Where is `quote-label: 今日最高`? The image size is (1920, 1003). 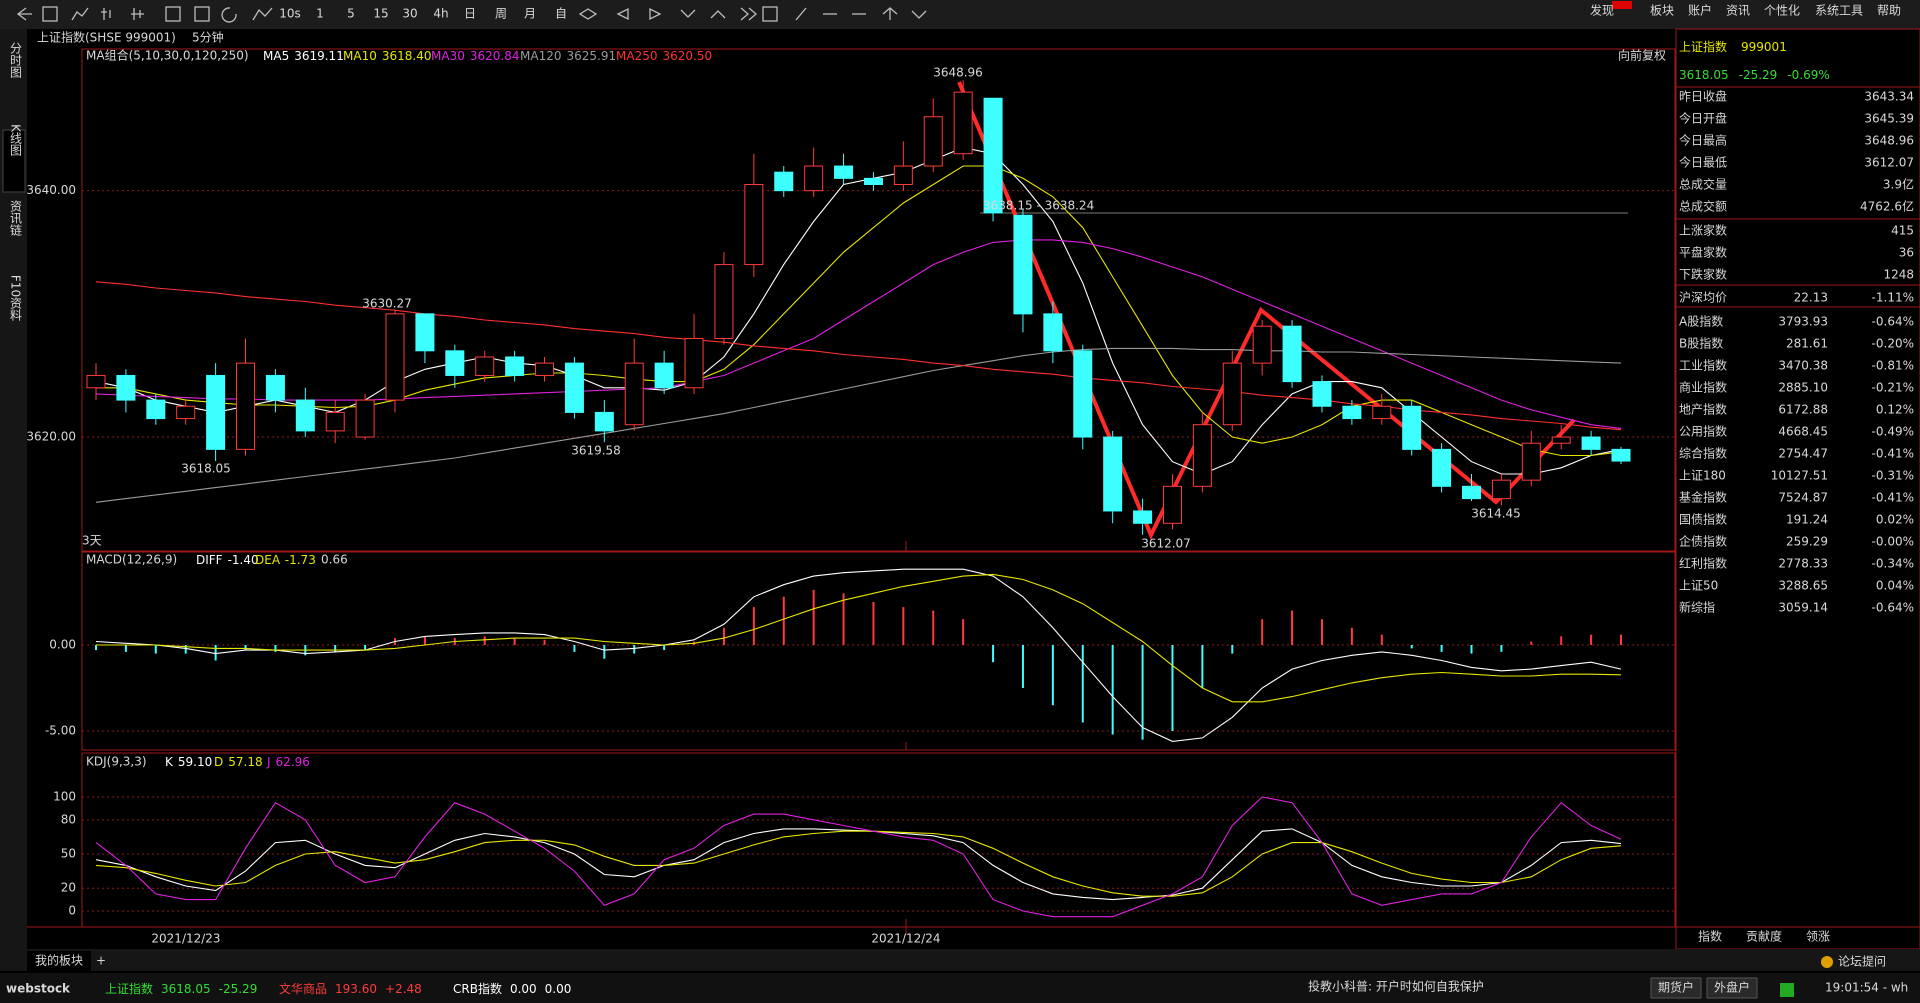 quote-label: 今日最高 is located at coordinates (1703, 140).